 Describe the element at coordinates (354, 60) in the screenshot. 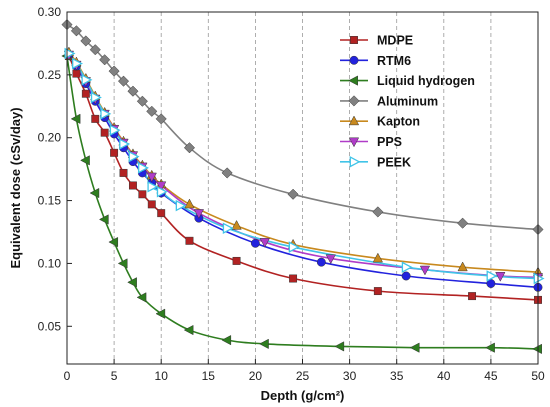

I see `legend-marker-rtm6` at that location.